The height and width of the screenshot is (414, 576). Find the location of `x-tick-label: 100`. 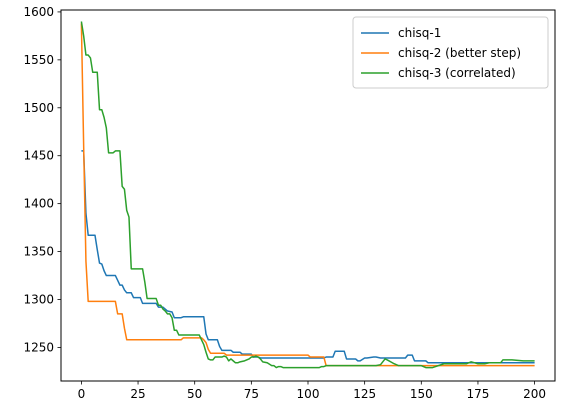

x-tick-label: 100 is located at coordinates (308, 394).